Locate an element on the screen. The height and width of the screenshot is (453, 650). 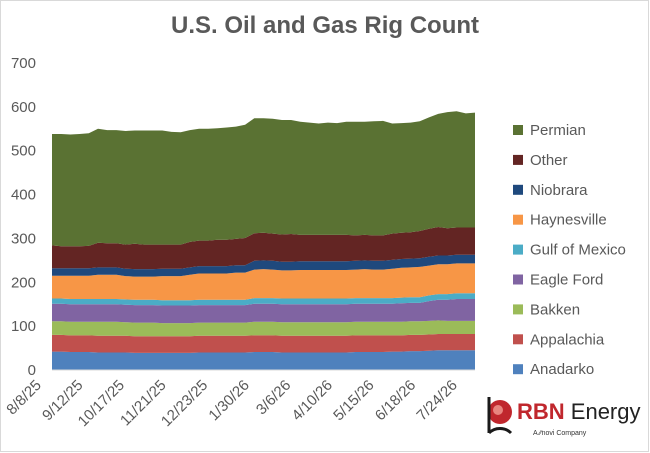
y-tick-label: 0 is located at coordinates (32, 370).